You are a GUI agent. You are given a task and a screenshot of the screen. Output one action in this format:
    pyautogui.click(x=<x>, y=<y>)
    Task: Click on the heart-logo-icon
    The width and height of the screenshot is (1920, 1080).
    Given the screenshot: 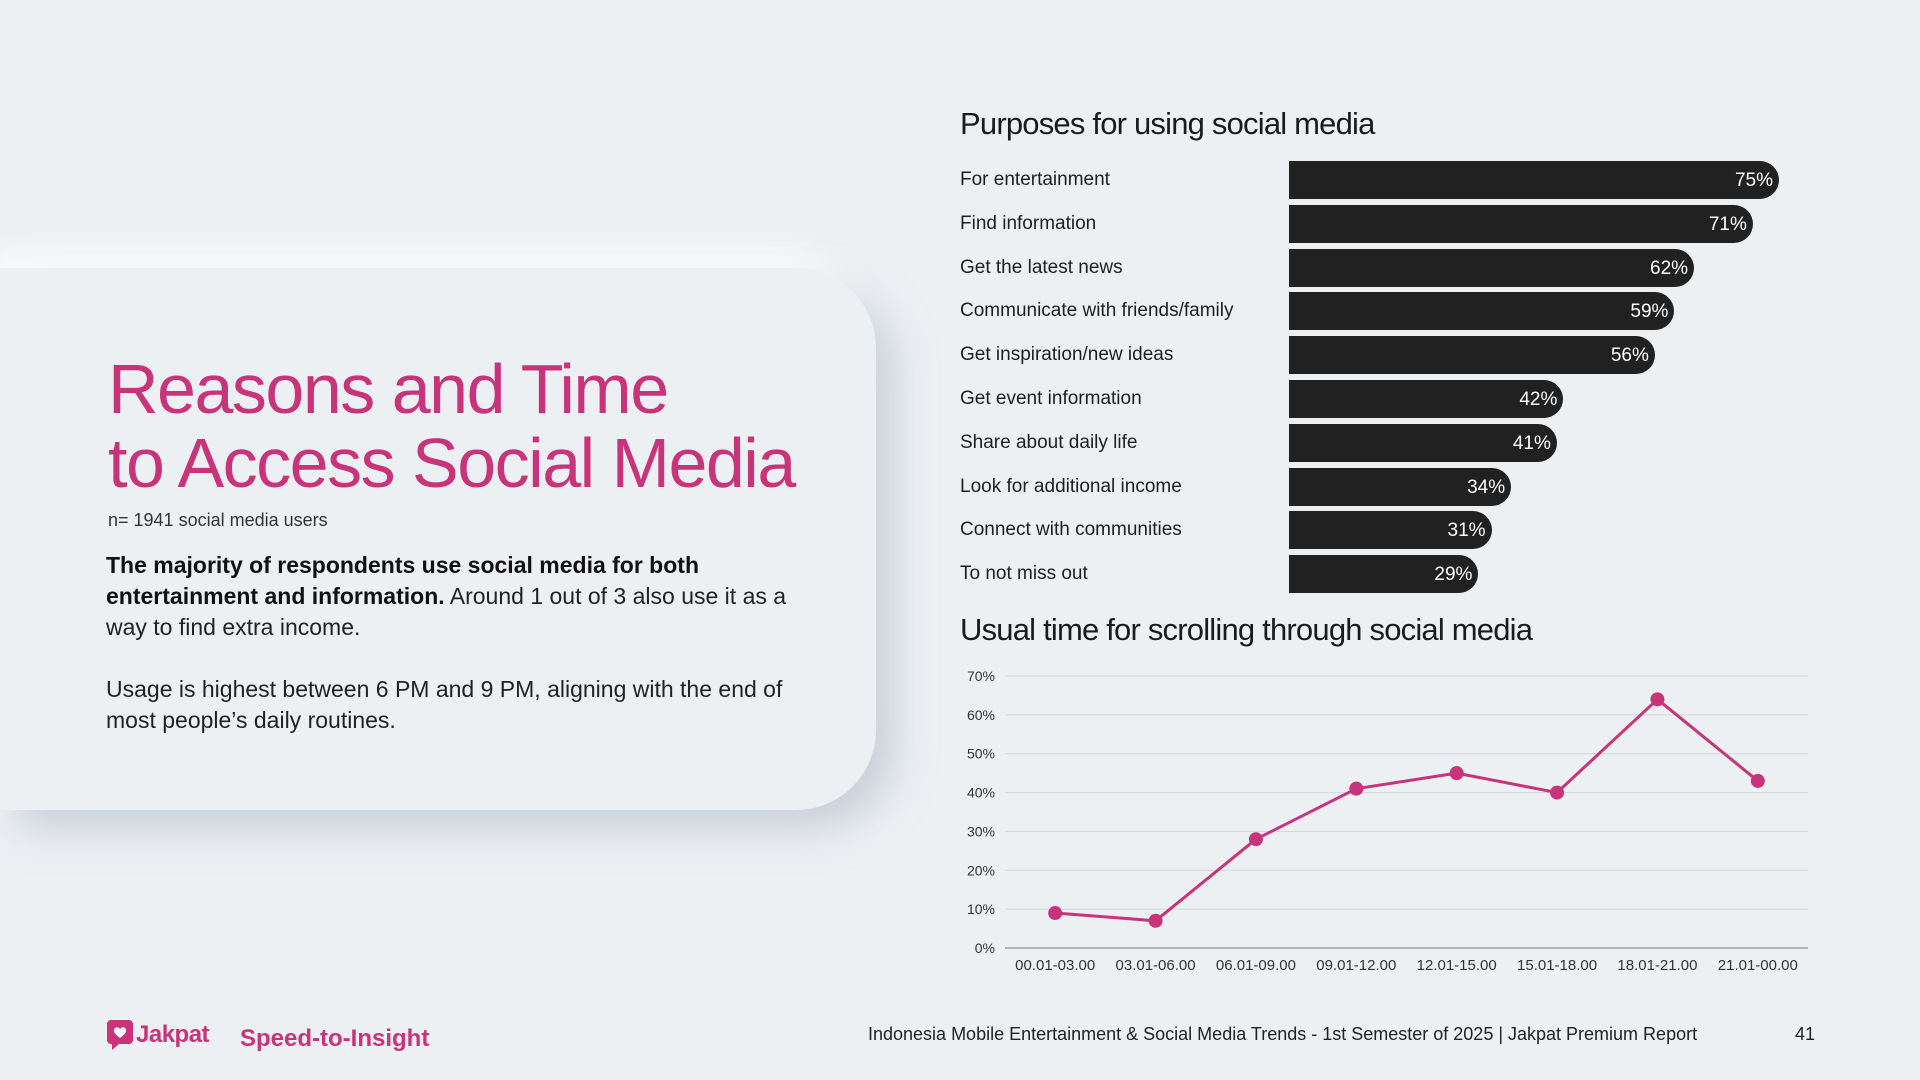 What is the action you would take?
    pyautogui.click(x=120, y=1035)
    